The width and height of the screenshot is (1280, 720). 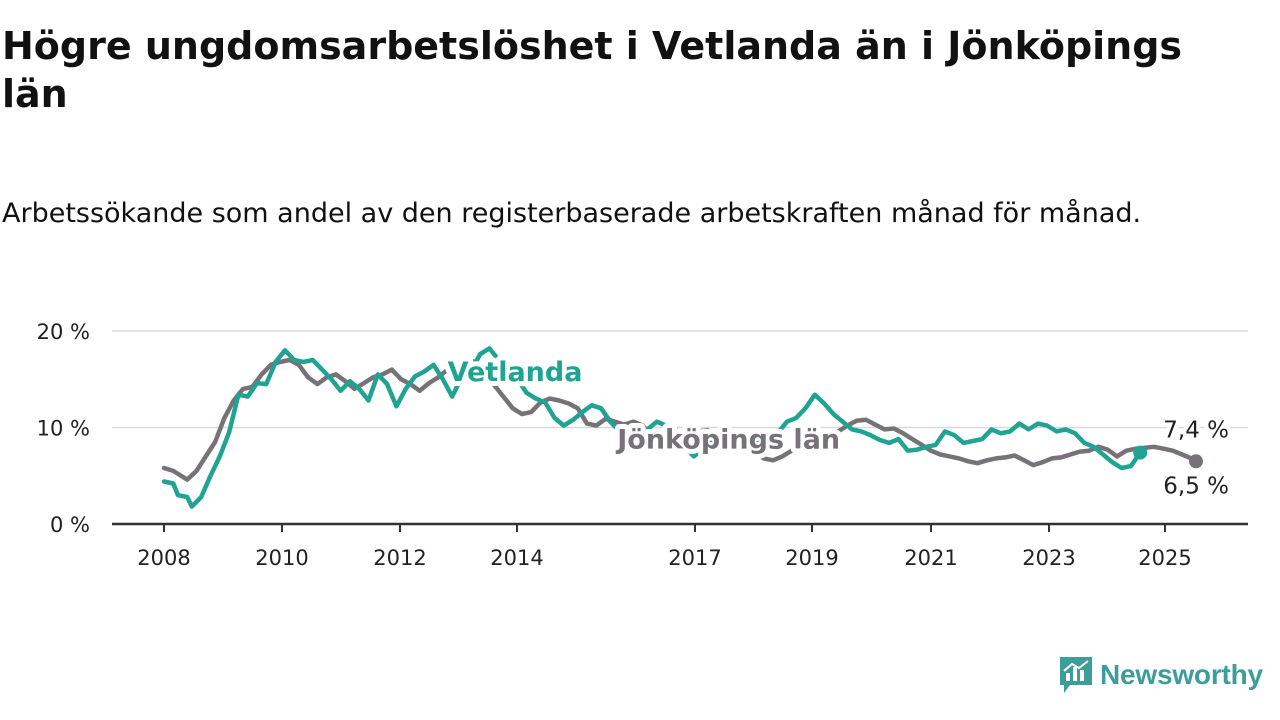 I want to click on x-tick-label: 2017, so click(x=694, y=558).